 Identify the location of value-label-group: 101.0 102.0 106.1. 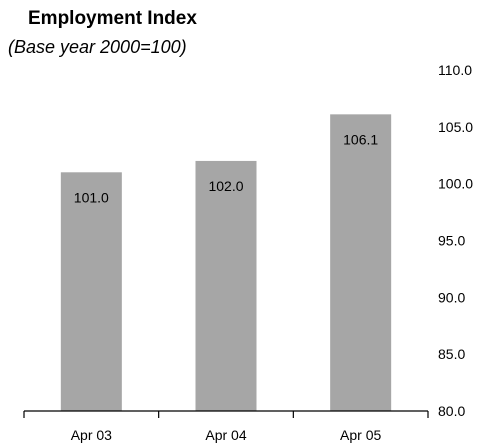
(226, 168).